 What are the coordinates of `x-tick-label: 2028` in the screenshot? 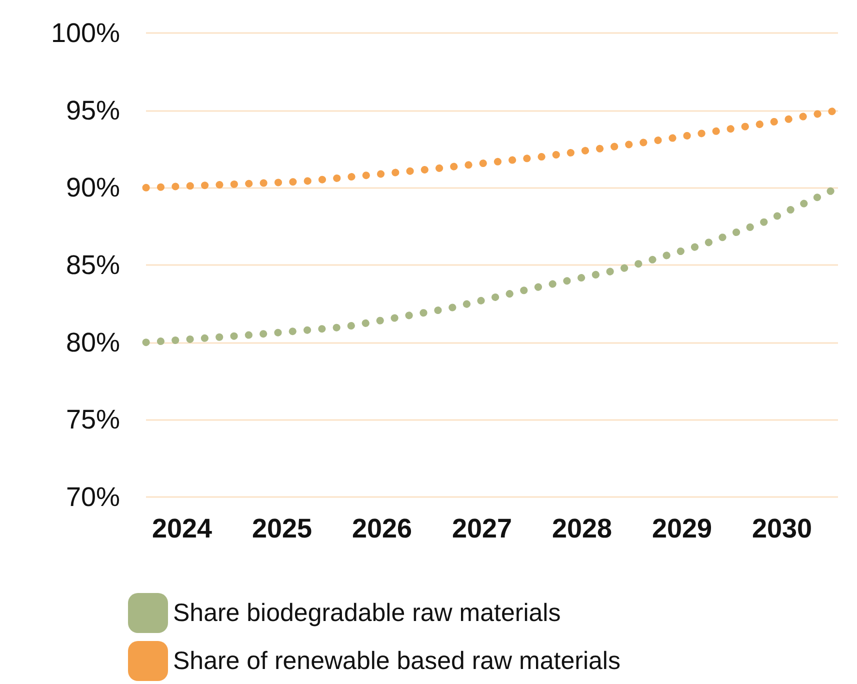 It's located at (582, 529).